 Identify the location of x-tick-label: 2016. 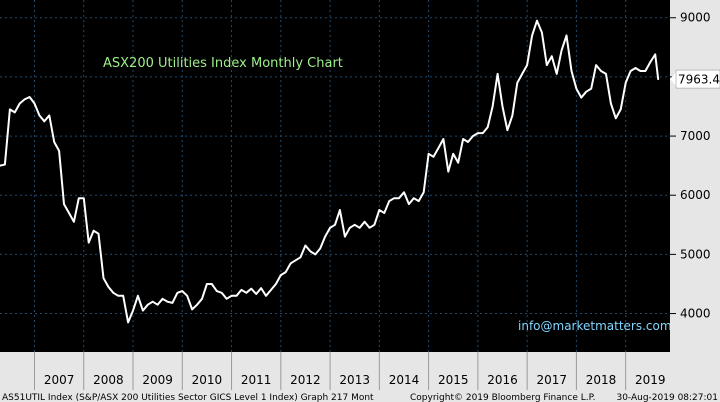
(502, 380).